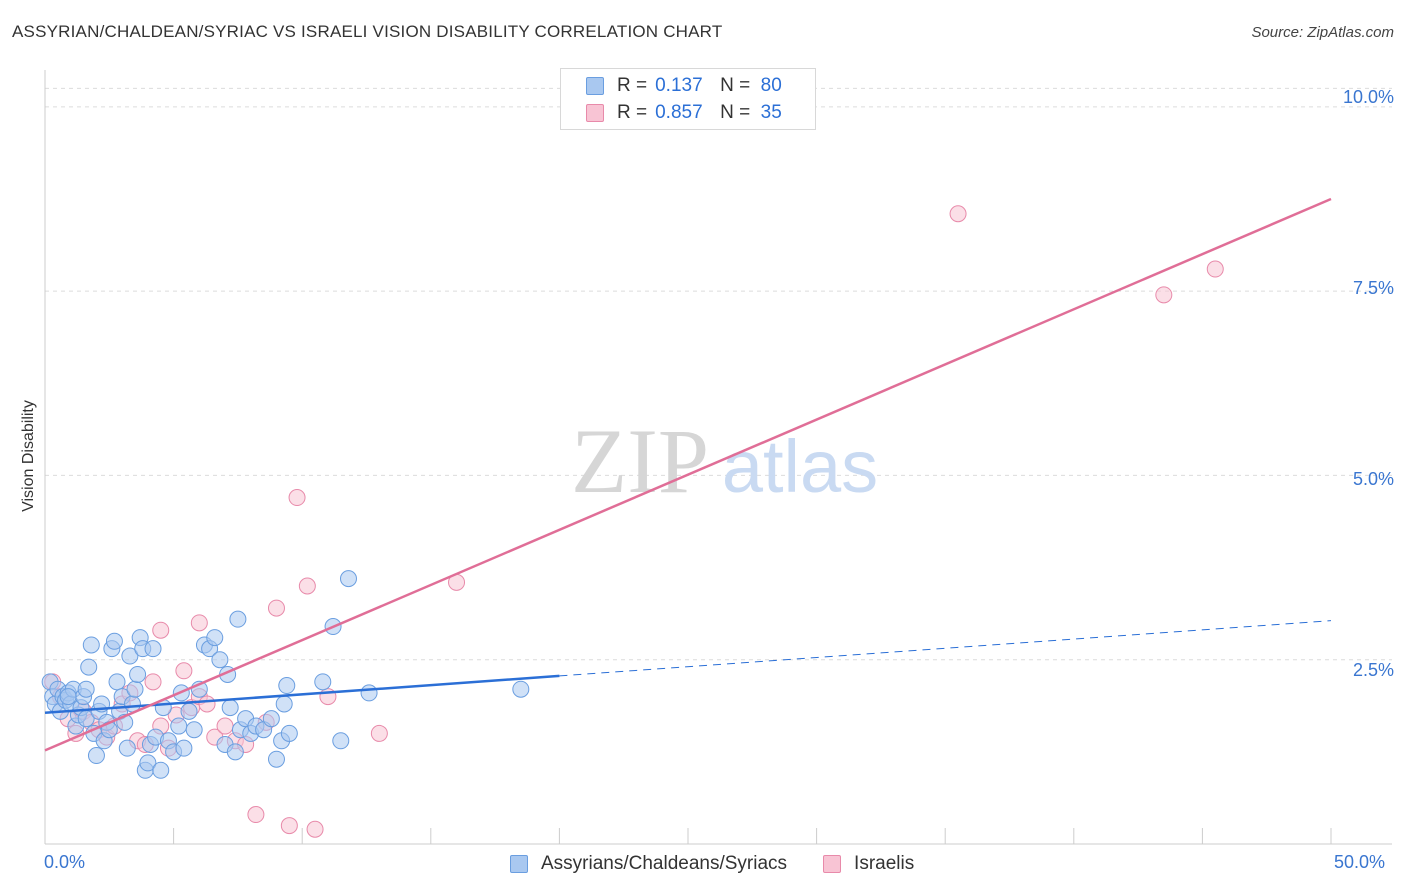 This screenshot has height=892, width=1406. I want to click on legend-swatch-israelis, so click(832, 864).